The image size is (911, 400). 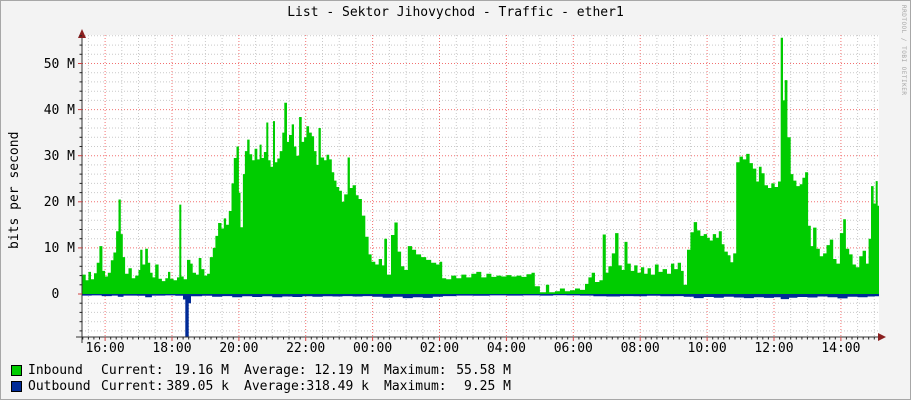 What do you see at coordinates (59, 248) in the screenshot?
I see `y-tick-label: 10 M` at bounding box center [59, 248].